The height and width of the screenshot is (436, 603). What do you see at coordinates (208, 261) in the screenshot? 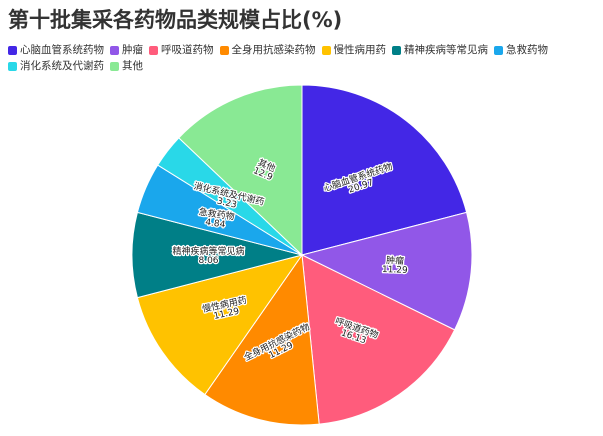
I see `slice-label-value: 8.06` at bounding box center [208, 261].